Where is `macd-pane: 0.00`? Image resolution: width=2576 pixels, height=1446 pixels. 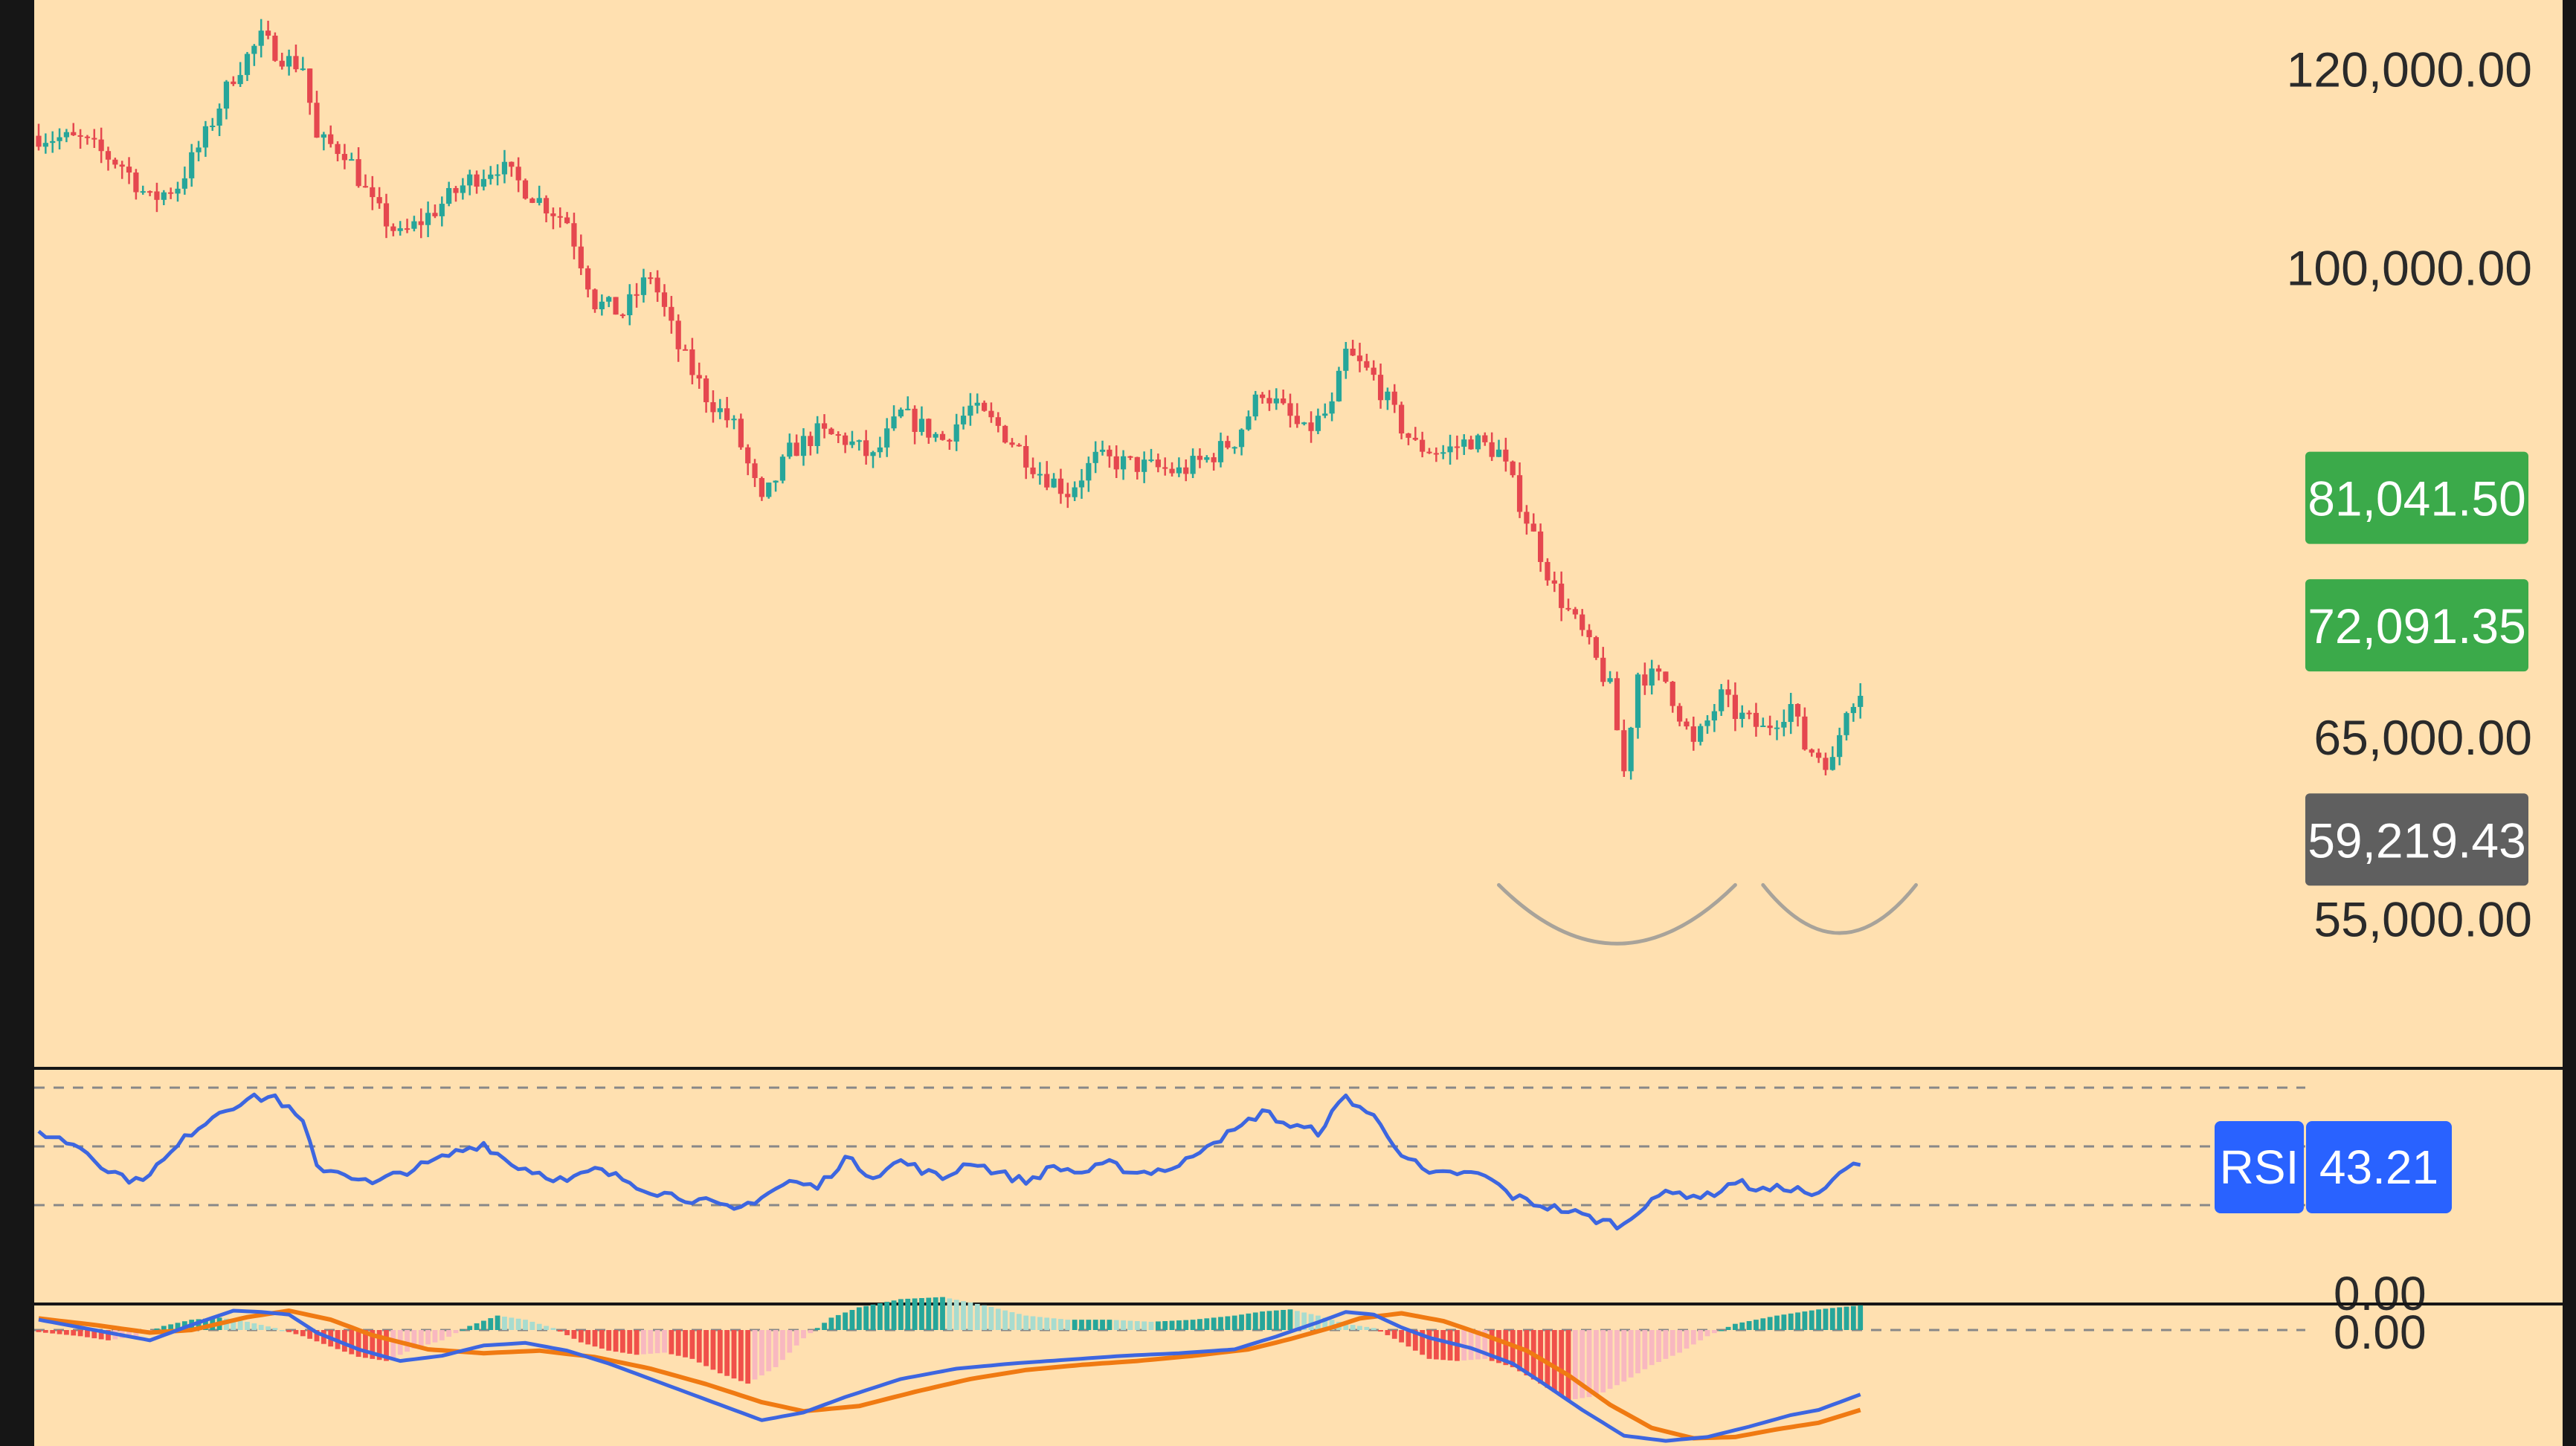 macd-pane: 0.00 is located at coordinates (1230, 1370).